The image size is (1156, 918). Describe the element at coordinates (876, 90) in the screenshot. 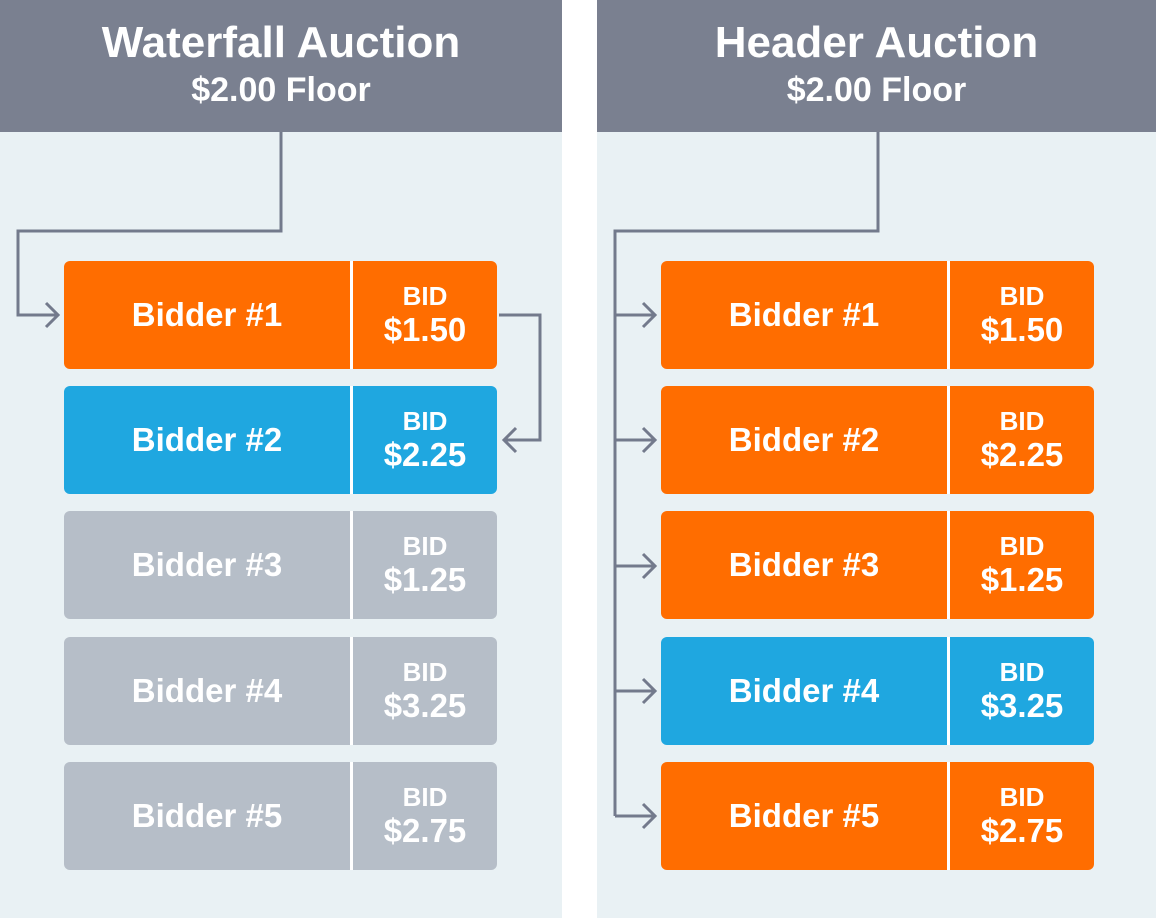

I see `header-auction-floor: $2.00 Floor` at that location.